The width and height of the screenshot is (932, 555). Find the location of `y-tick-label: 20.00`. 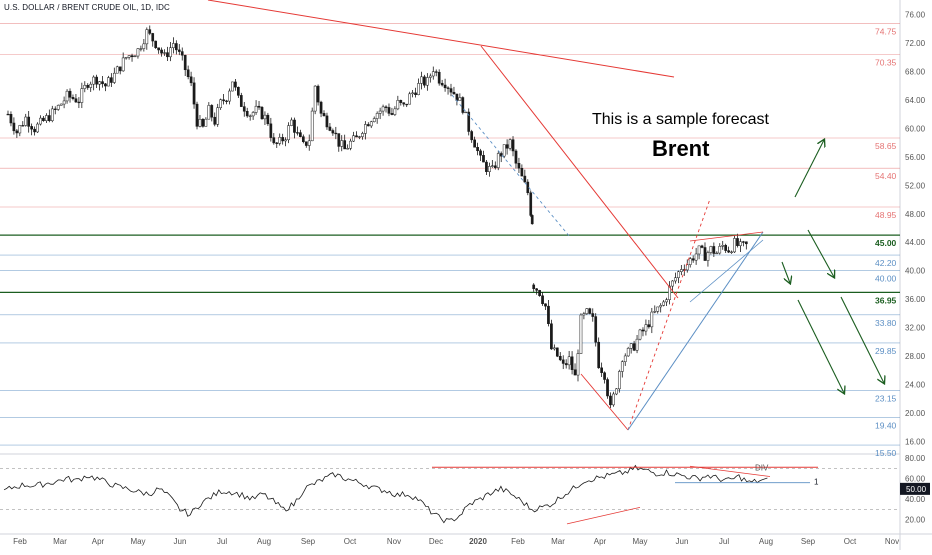

y-tick-label: 20.00 is located at coordinates (915, 413).